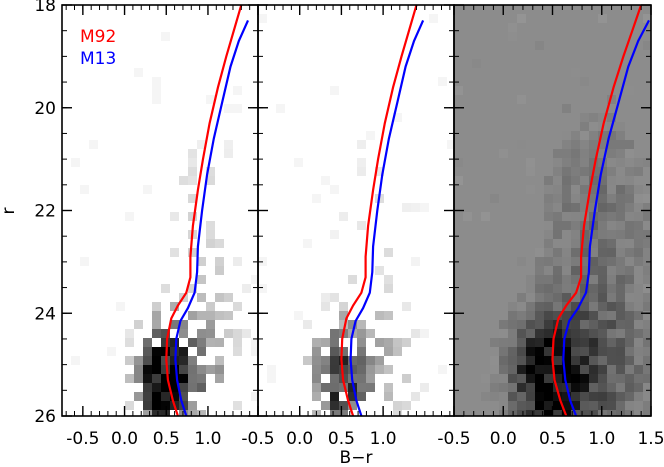 This screenshot has width=664, height=467. What do you see at coordinates (98, 37) in the screenshot?
I see `legend-entry-m92: M92` at bounding box center [98, 37].